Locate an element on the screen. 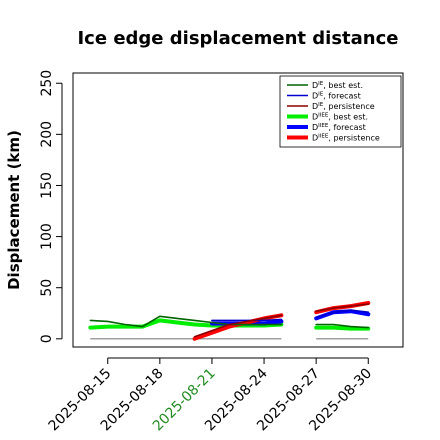 This screenshot has height=440, width=440. y-tick-label-250: 250 is located at coordinates (47, 83).